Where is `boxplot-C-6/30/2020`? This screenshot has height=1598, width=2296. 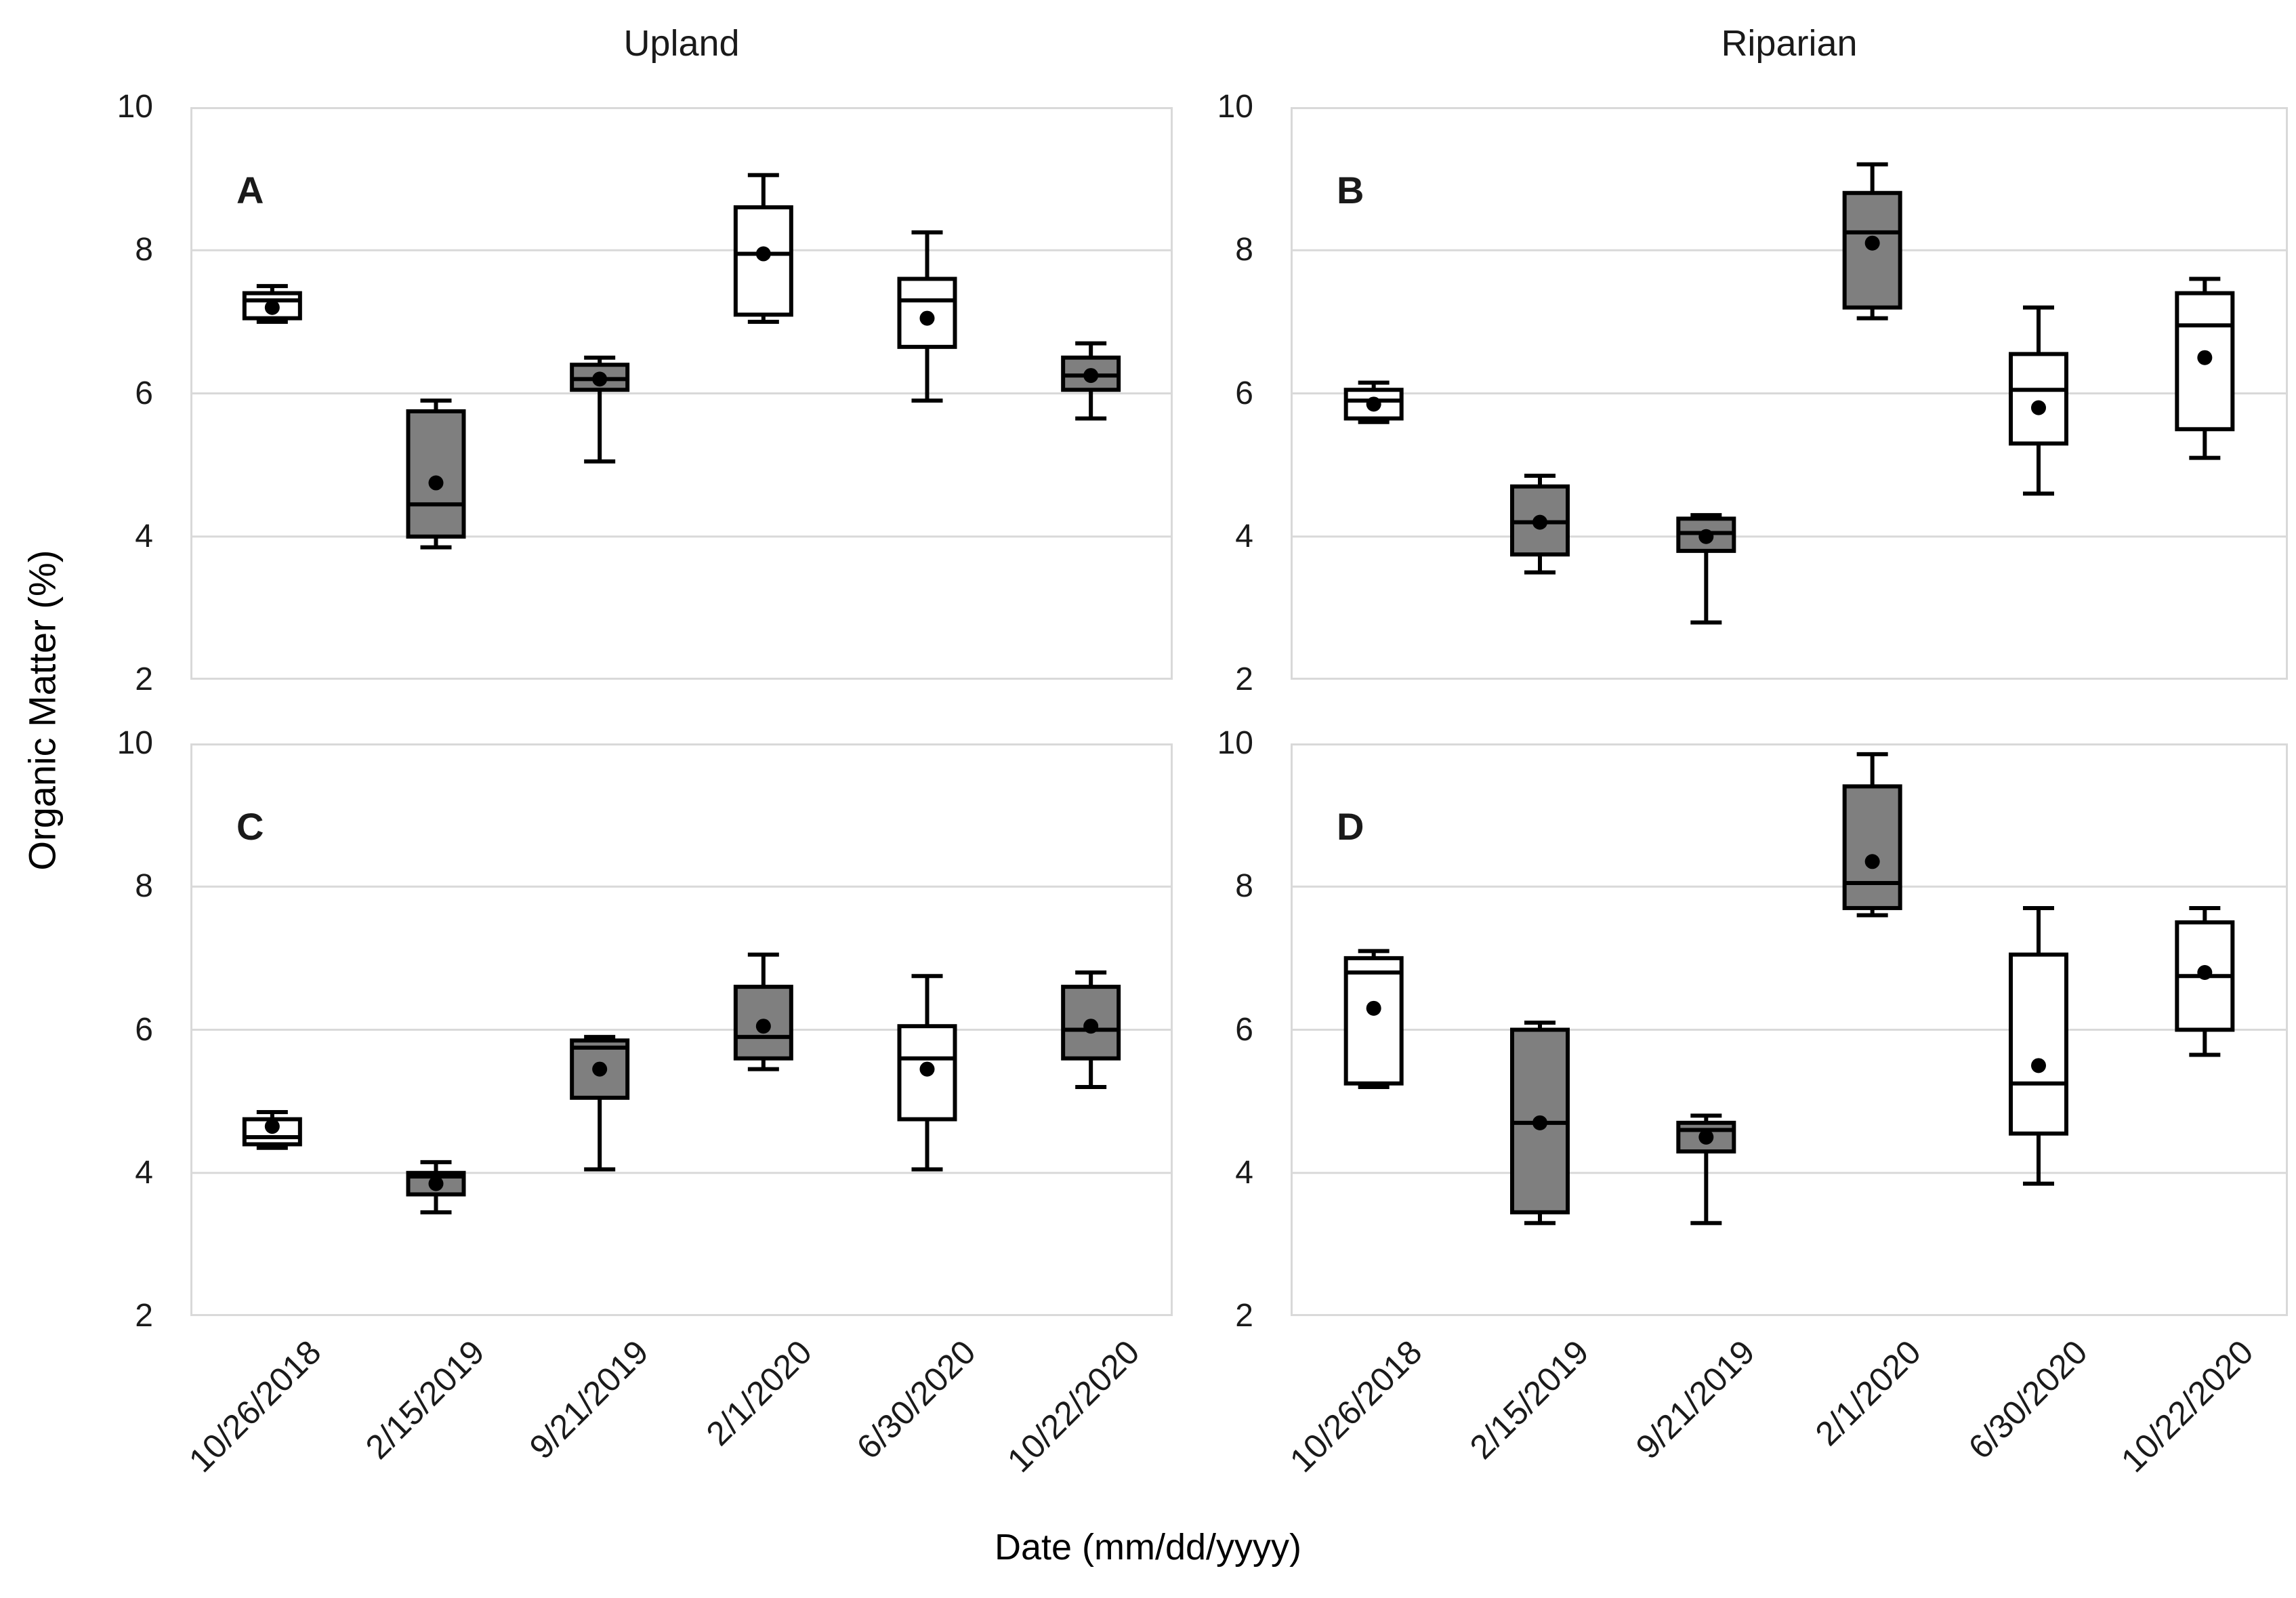 boxplot-C-6/30/2020 is located at coordinates (927, 1073).